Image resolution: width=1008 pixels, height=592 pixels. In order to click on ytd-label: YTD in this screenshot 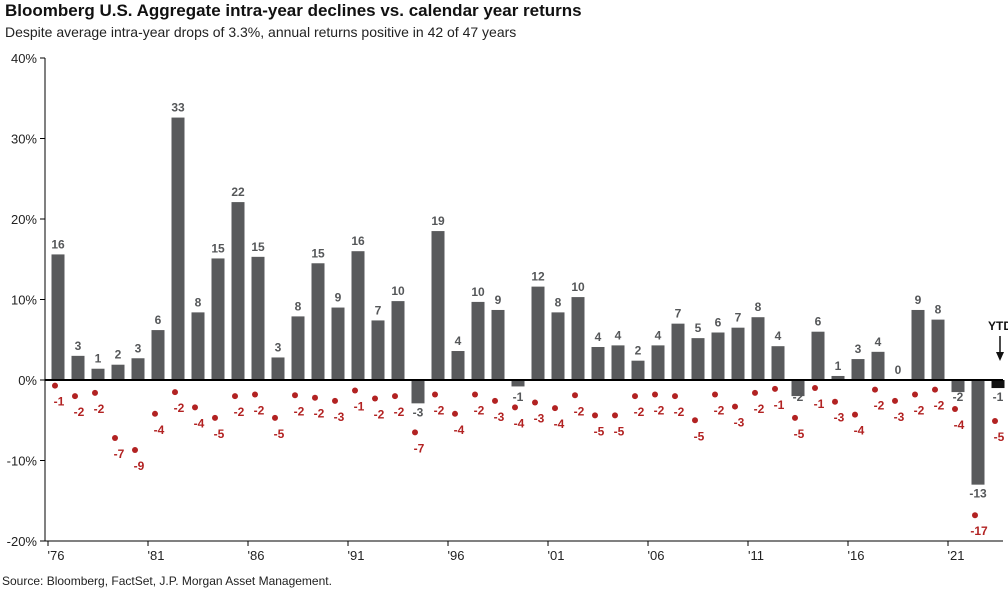, I will do `click(998, 326)`.